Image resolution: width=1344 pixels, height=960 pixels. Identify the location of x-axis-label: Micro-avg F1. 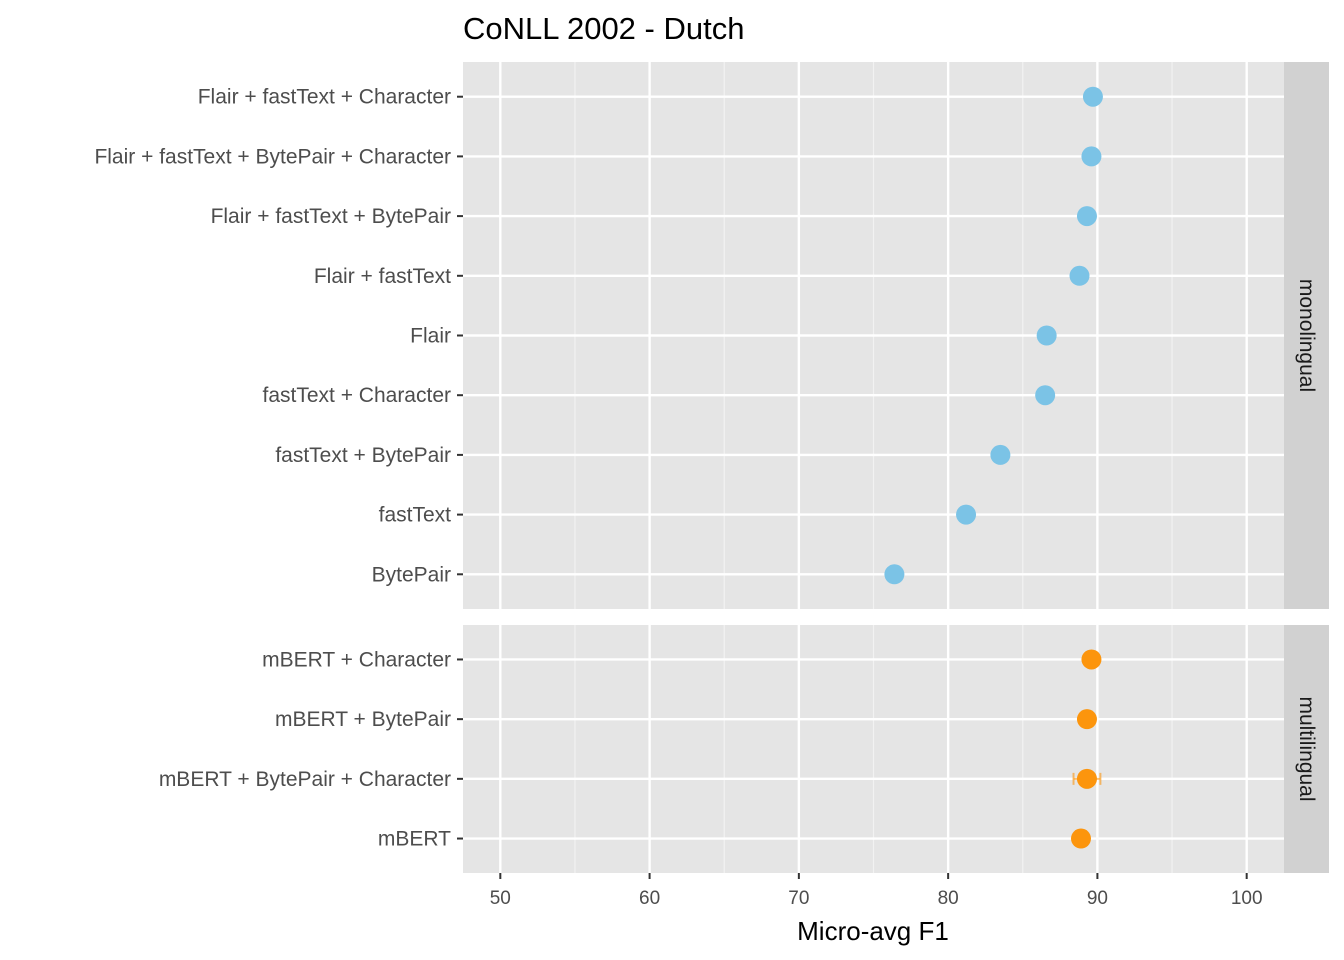
(873, 931).